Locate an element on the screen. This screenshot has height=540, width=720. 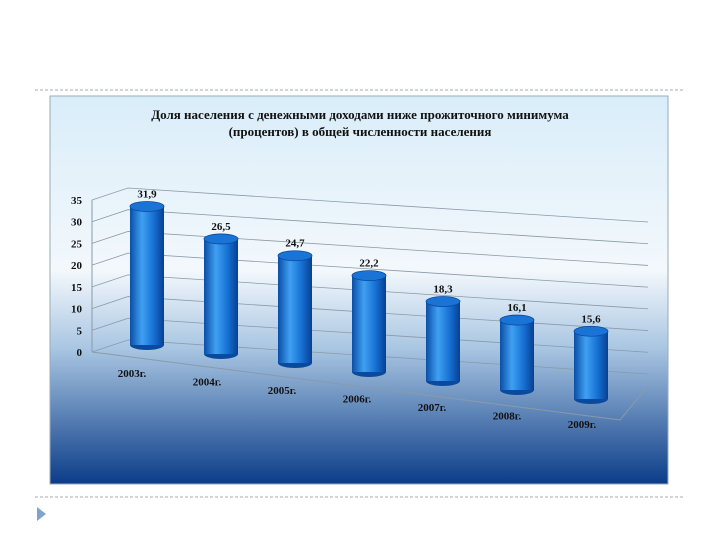
value-label: 16,1 is located at coordinates (516, 308).